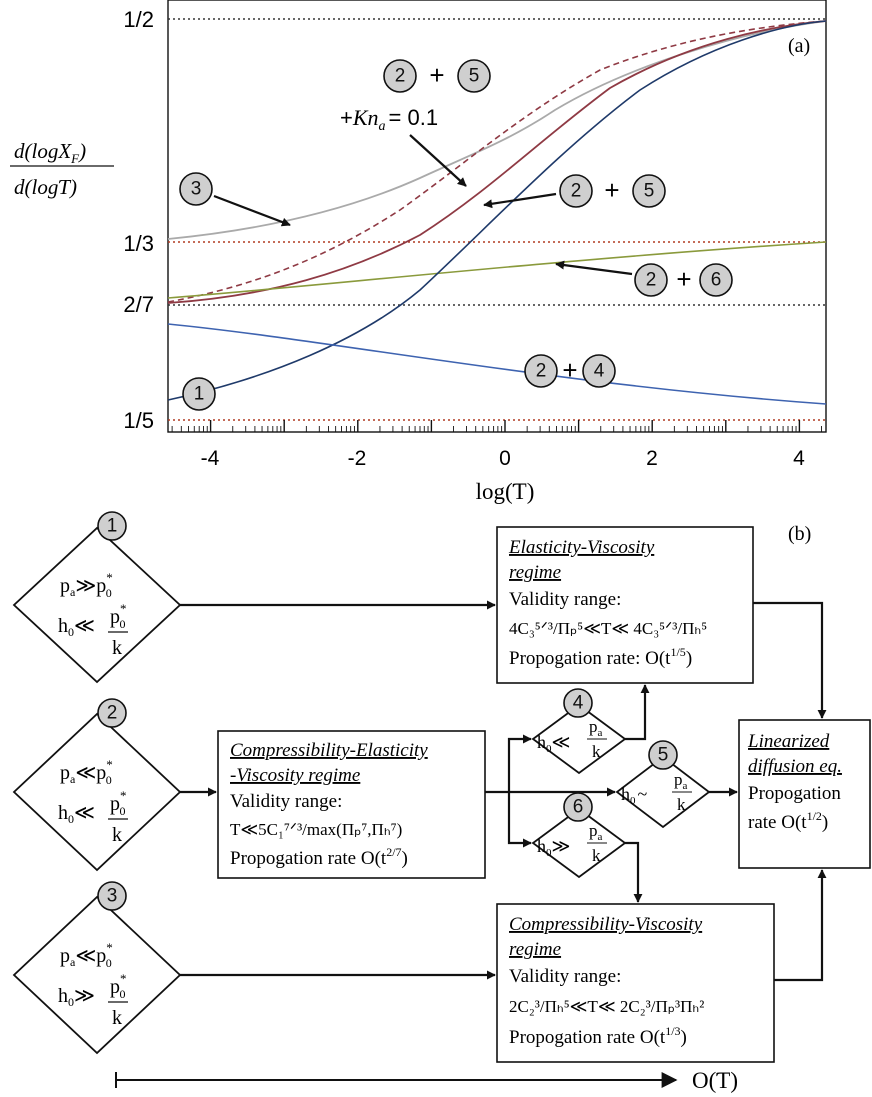 Image resolution: width=872 pixels, height=1097 pixels. What do you see at coordinates (596, 855) in the screenshot?
I see `d6-frac-den: k` at bounding box center [596, 855].